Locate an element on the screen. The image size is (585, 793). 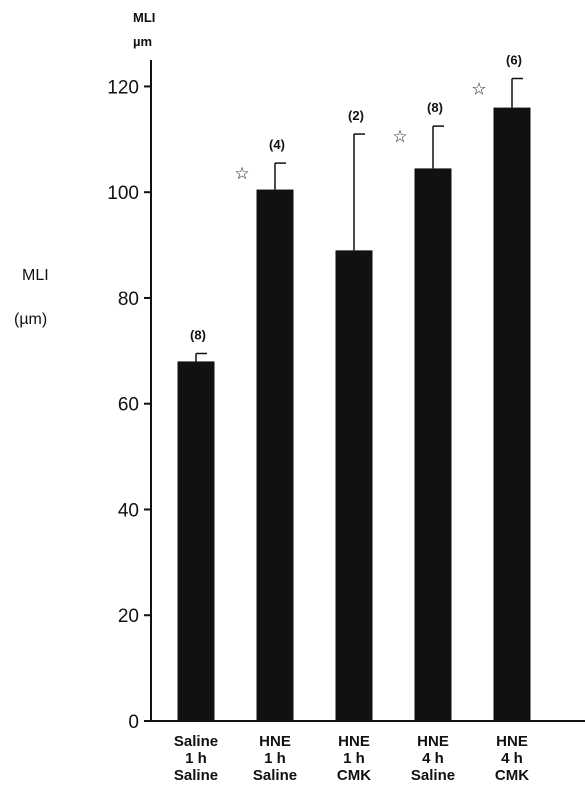
y-axis-unit-top-line1: MLI is located at coordinates (144, 17).